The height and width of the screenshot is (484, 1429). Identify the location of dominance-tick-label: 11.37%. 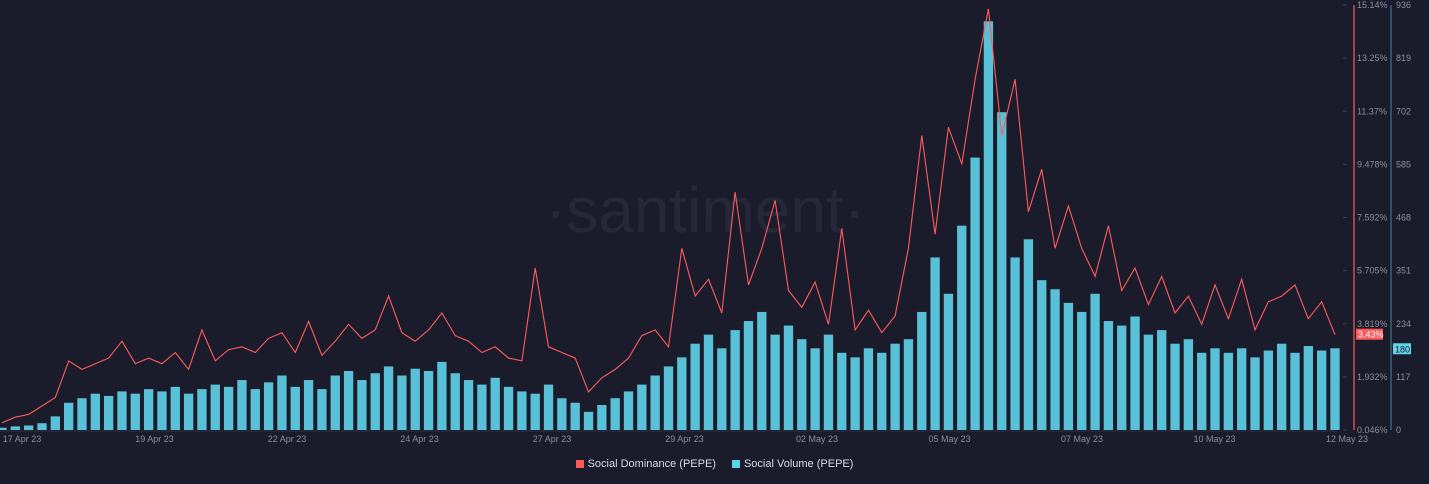
(1372, 111).